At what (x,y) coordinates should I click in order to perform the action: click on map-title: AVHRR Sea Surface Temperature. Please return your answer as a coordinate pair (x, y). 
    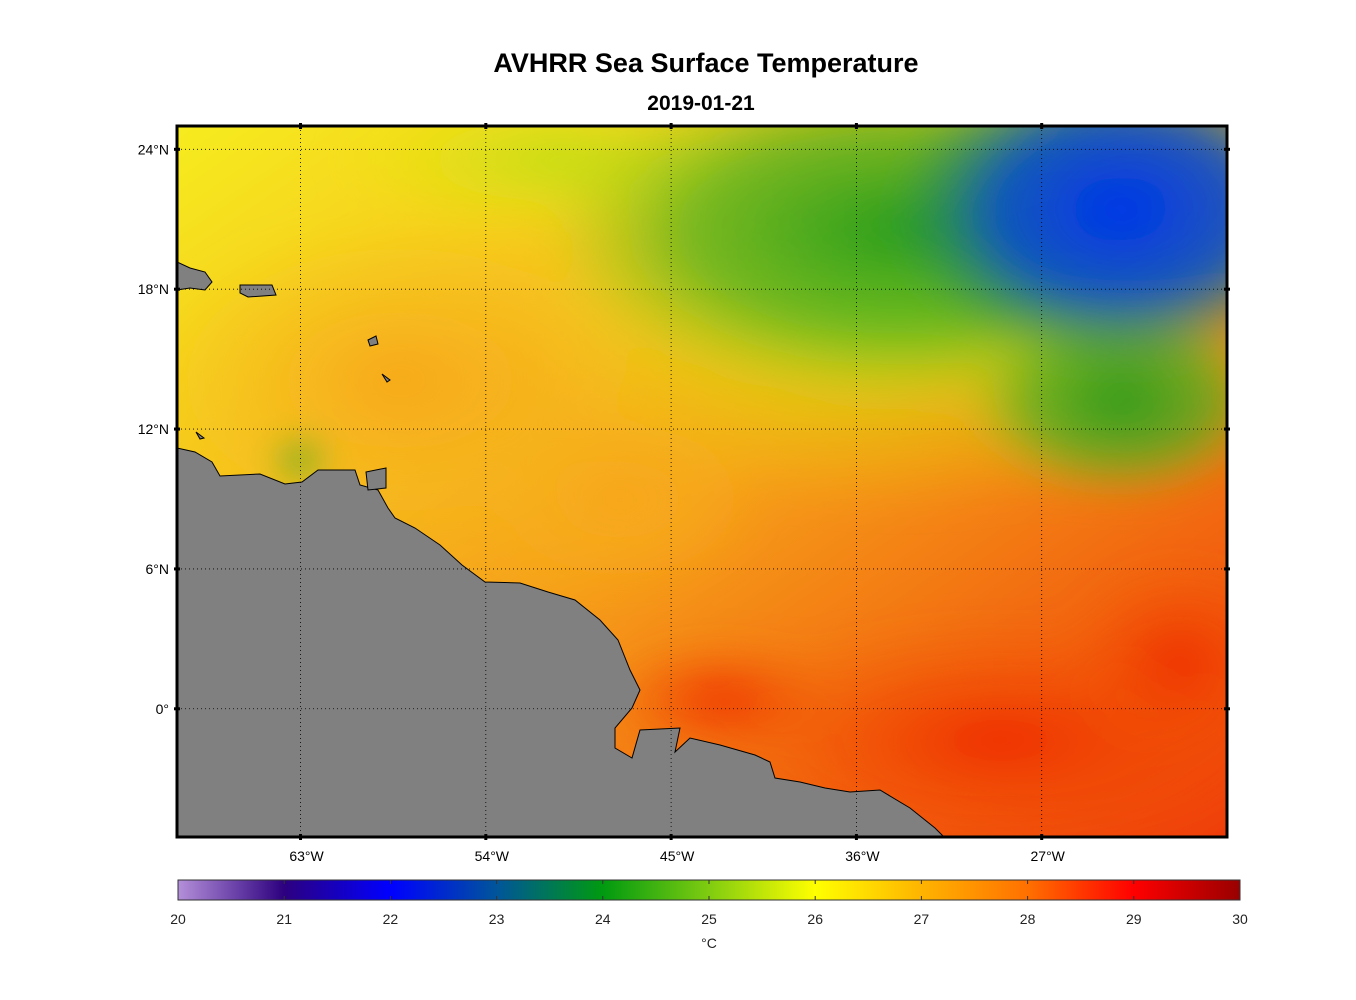
    Looking at the image, I should click on (706, 63).